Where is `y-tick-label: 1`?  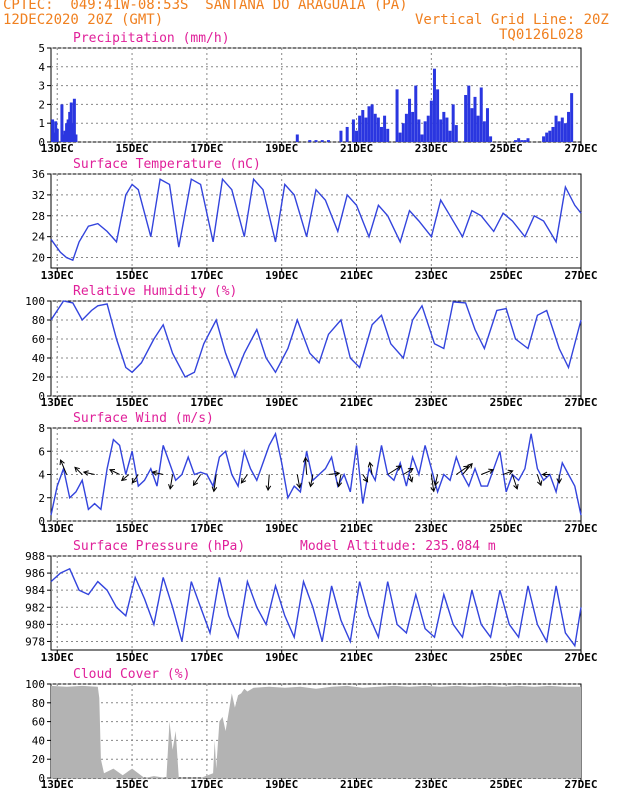 y-tick-label: 1 is located at coordinates (41, 123).